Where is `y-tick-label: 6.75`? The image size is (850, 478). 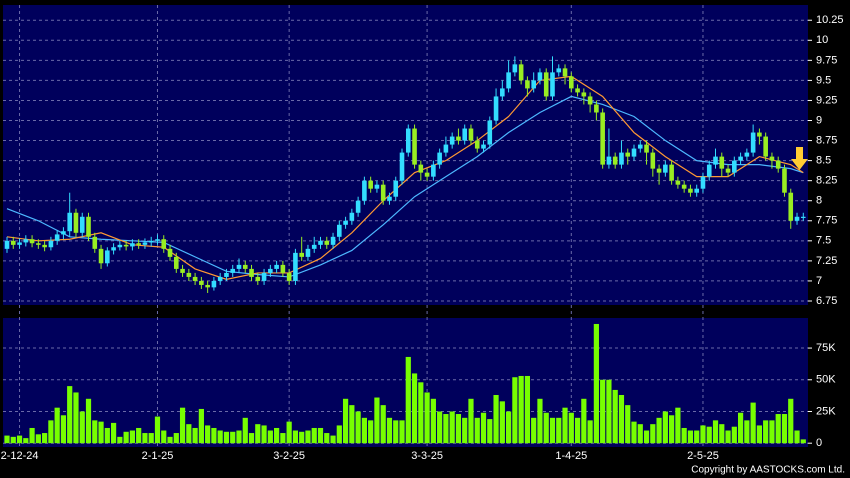 y-tick-label: 6.75 is located at coordinates (826, 301).